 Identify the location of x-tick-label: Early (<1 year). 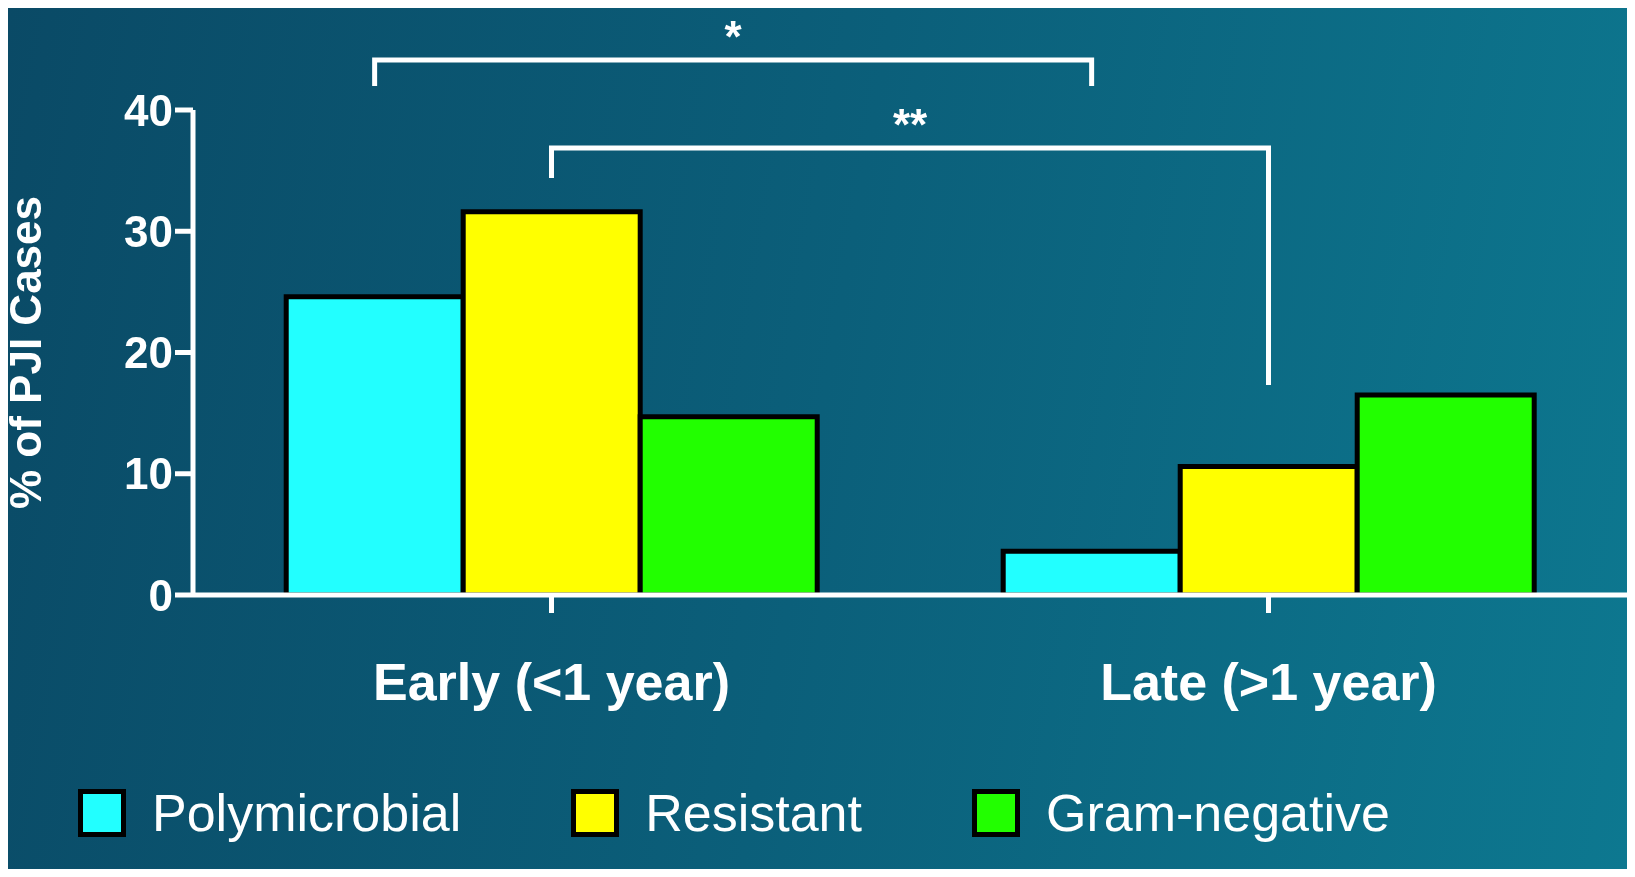
(551, 681).